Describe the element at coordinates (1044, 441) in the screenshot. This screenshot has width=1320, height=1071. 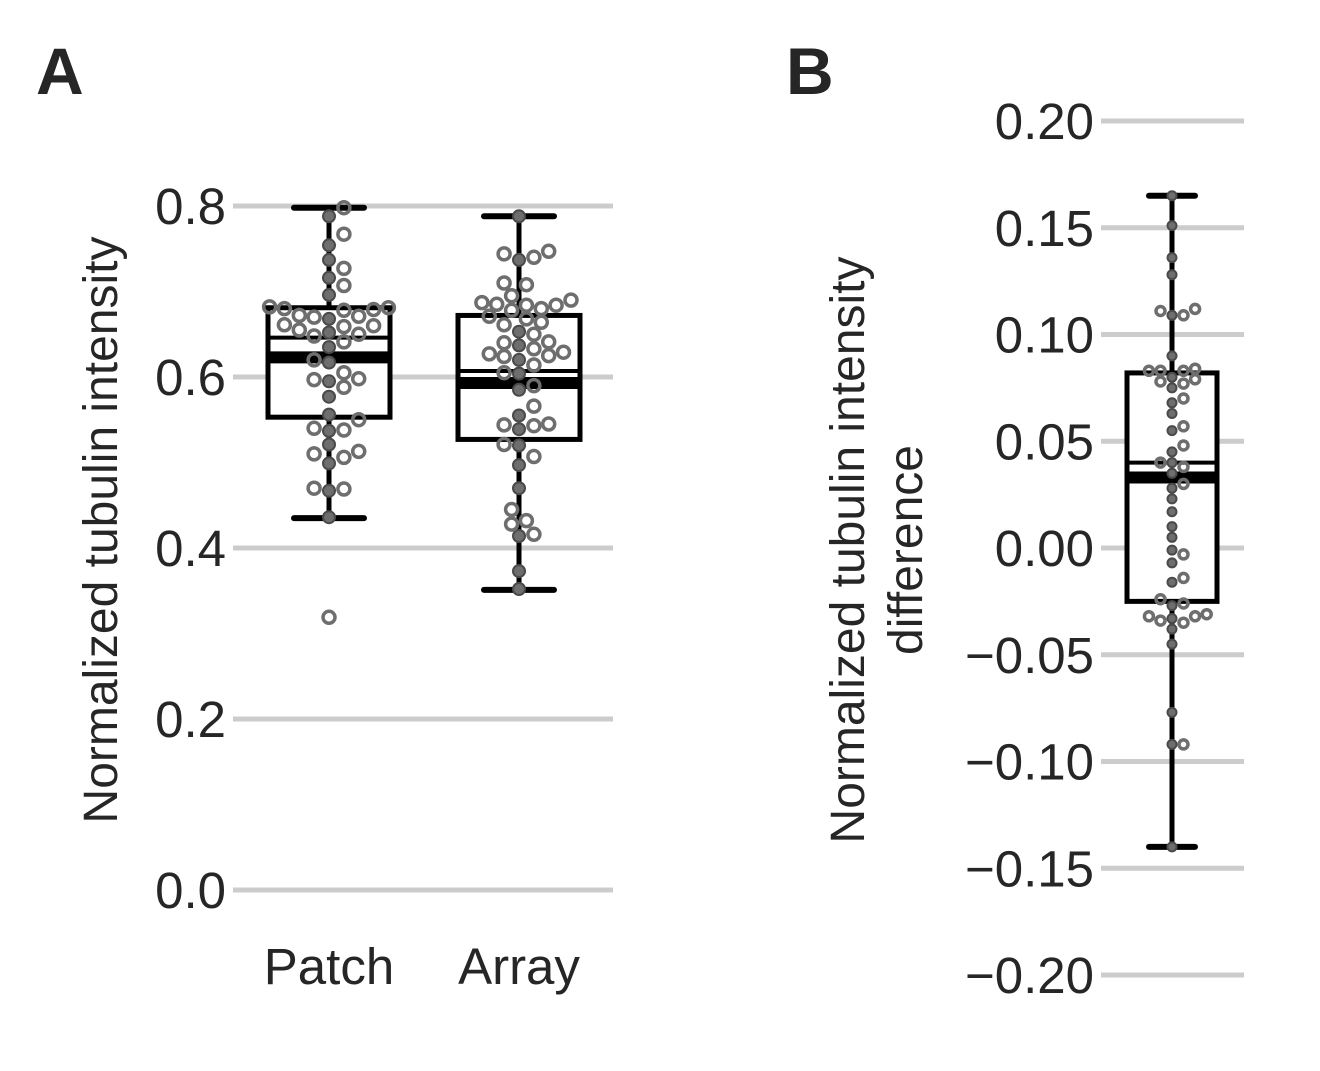
I see `panel-b-y-tick-label-5: 0.05` at that location.